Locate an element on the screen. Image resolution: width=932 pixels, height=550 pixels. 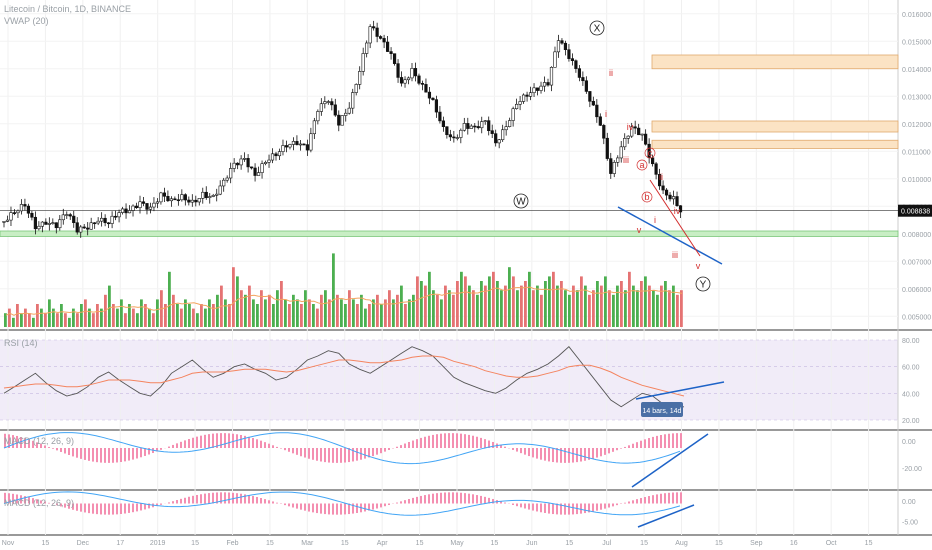
sub-legend: VWAP (20) is located at coordinates (26, 21).